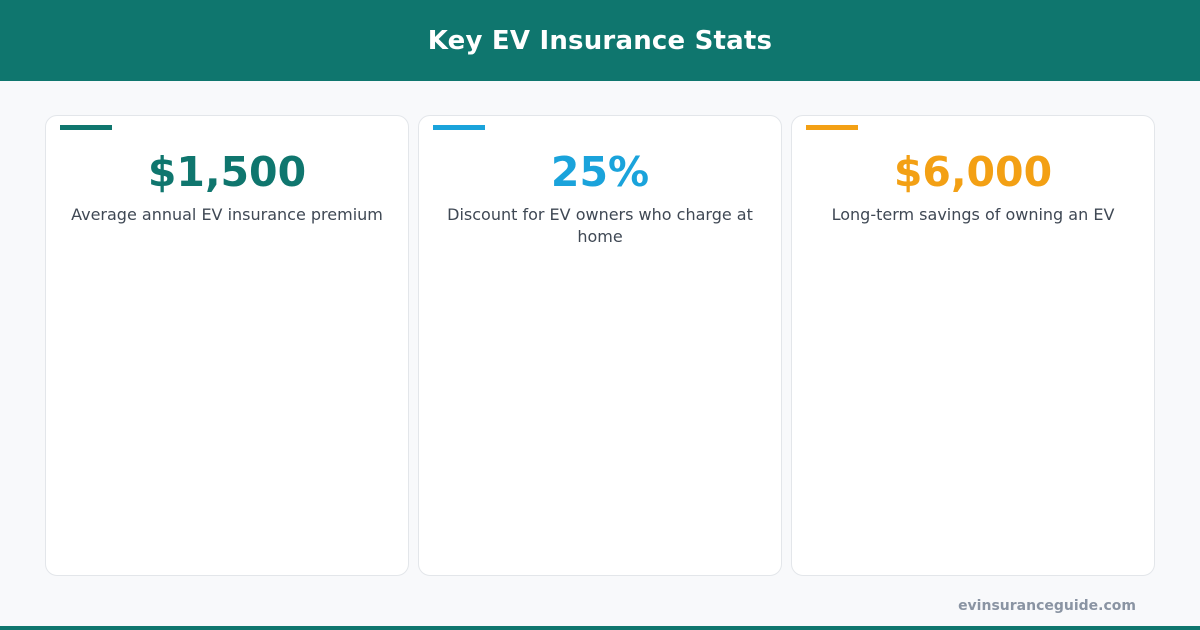 The height and width of the screenshot is (630, 1200). Describe the element at coordinates (1047, 606) in the screenshot. I see `site-url: evinsuranceguide.com` at that location.